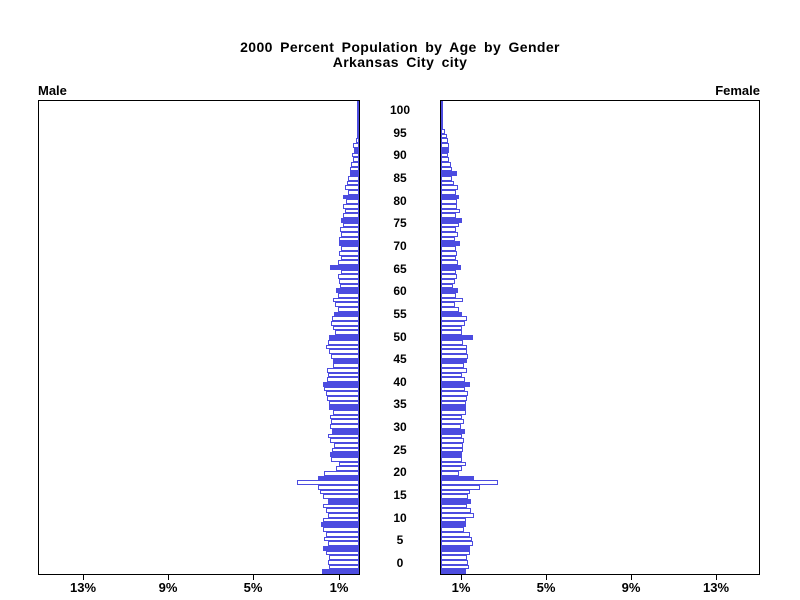 The image size is (800, 600). I want to click on female-xtick-5%, so click(546, 577).